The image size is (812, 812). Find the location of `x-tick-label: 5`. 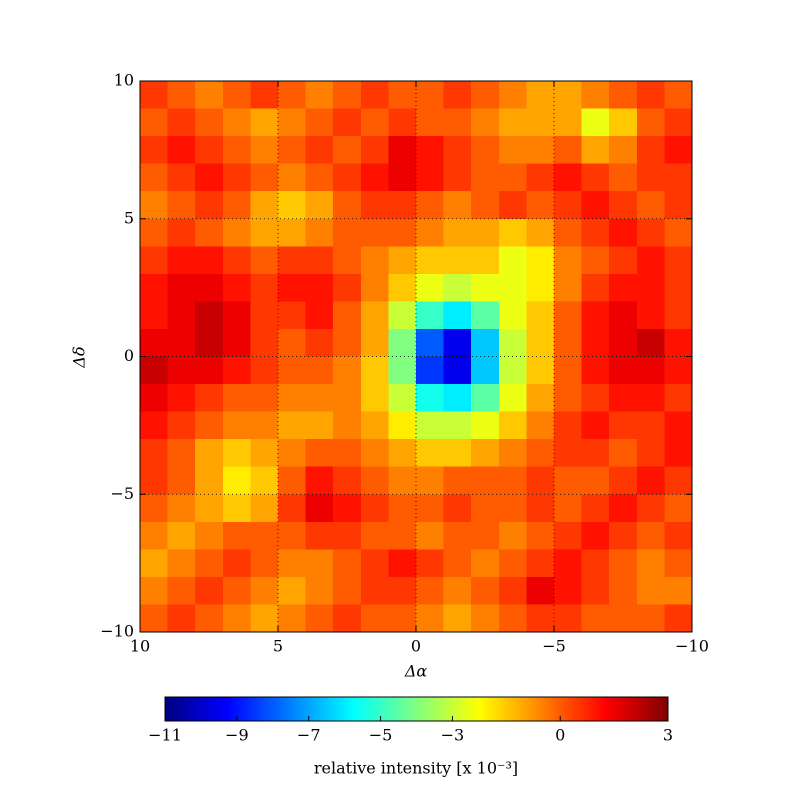

x-tick-label: 5 is located at coordinates (278, 646).